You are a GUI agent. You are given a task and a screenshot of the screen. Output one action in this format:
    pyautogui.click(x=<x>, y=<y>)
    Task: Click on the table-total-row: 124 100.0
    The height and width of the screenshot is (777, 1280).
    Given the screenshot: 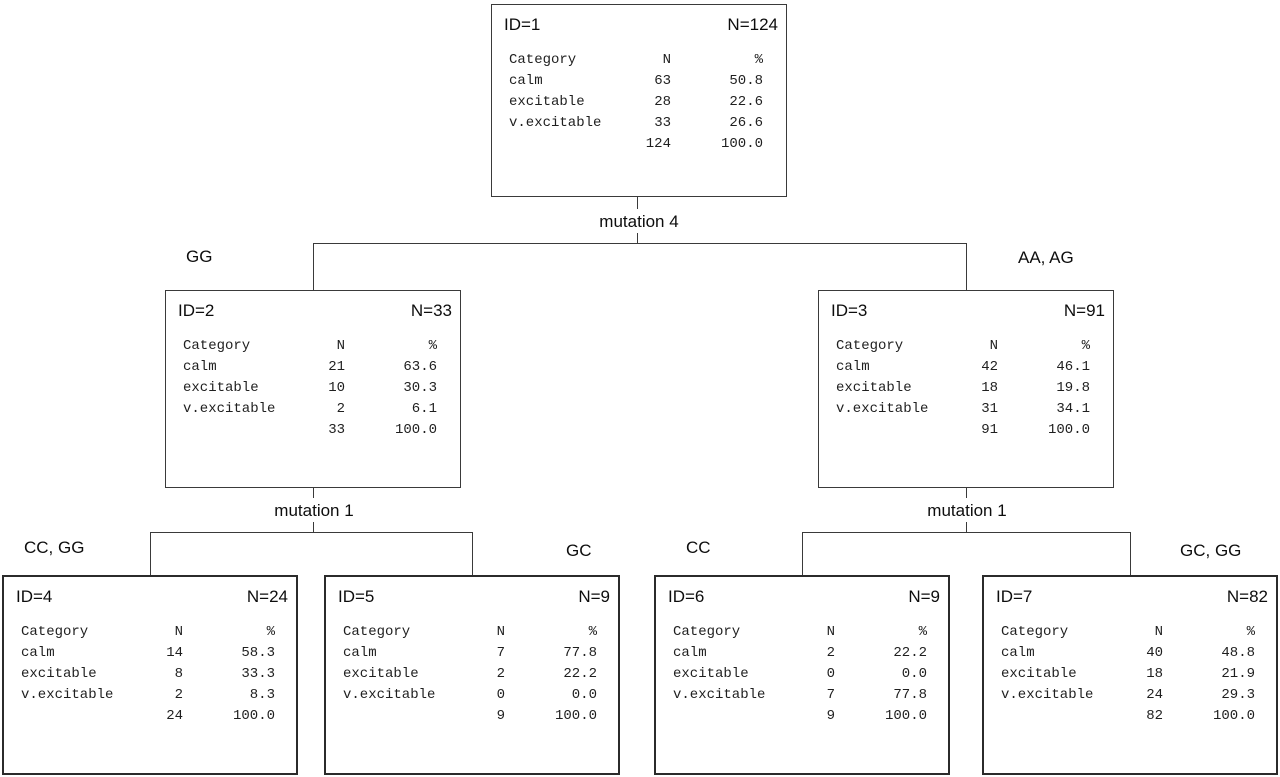 What is the action you would take?
    pyautogui.click(x=639, y=144)
    